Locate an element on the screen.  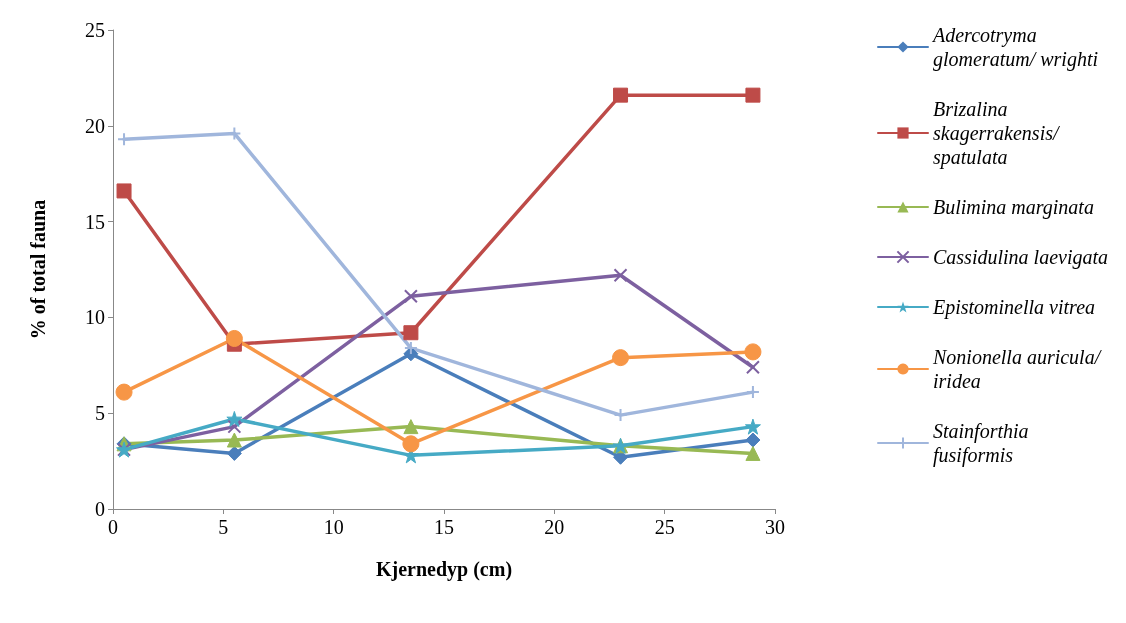
legend-label: Stainforthia fusiformis is located at coordinates (983, 443).